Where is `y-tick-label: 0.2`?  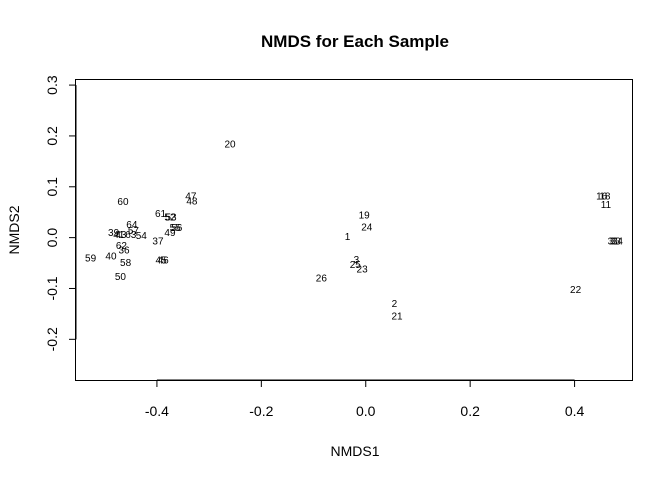
y-tick-label: 0.2 is located at coordinates (52, 136).